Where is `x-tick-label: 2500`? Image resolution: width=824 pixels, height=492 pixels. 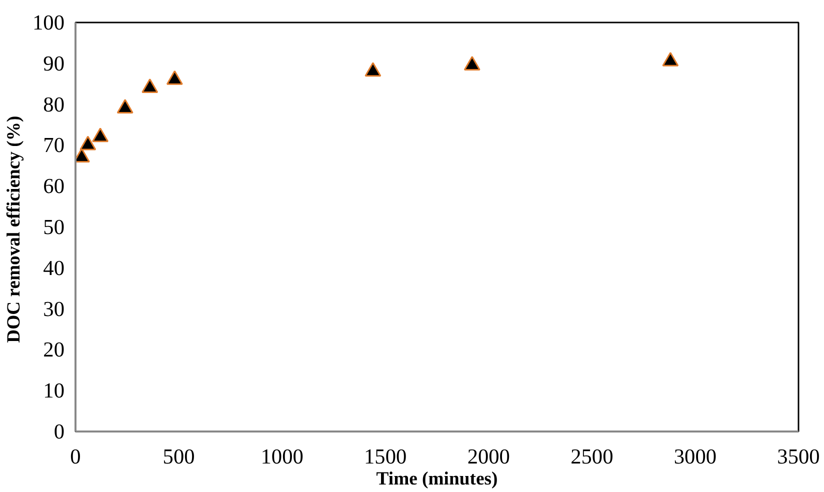
x-tick-label: 2500 is located at coordinates (592, 456).